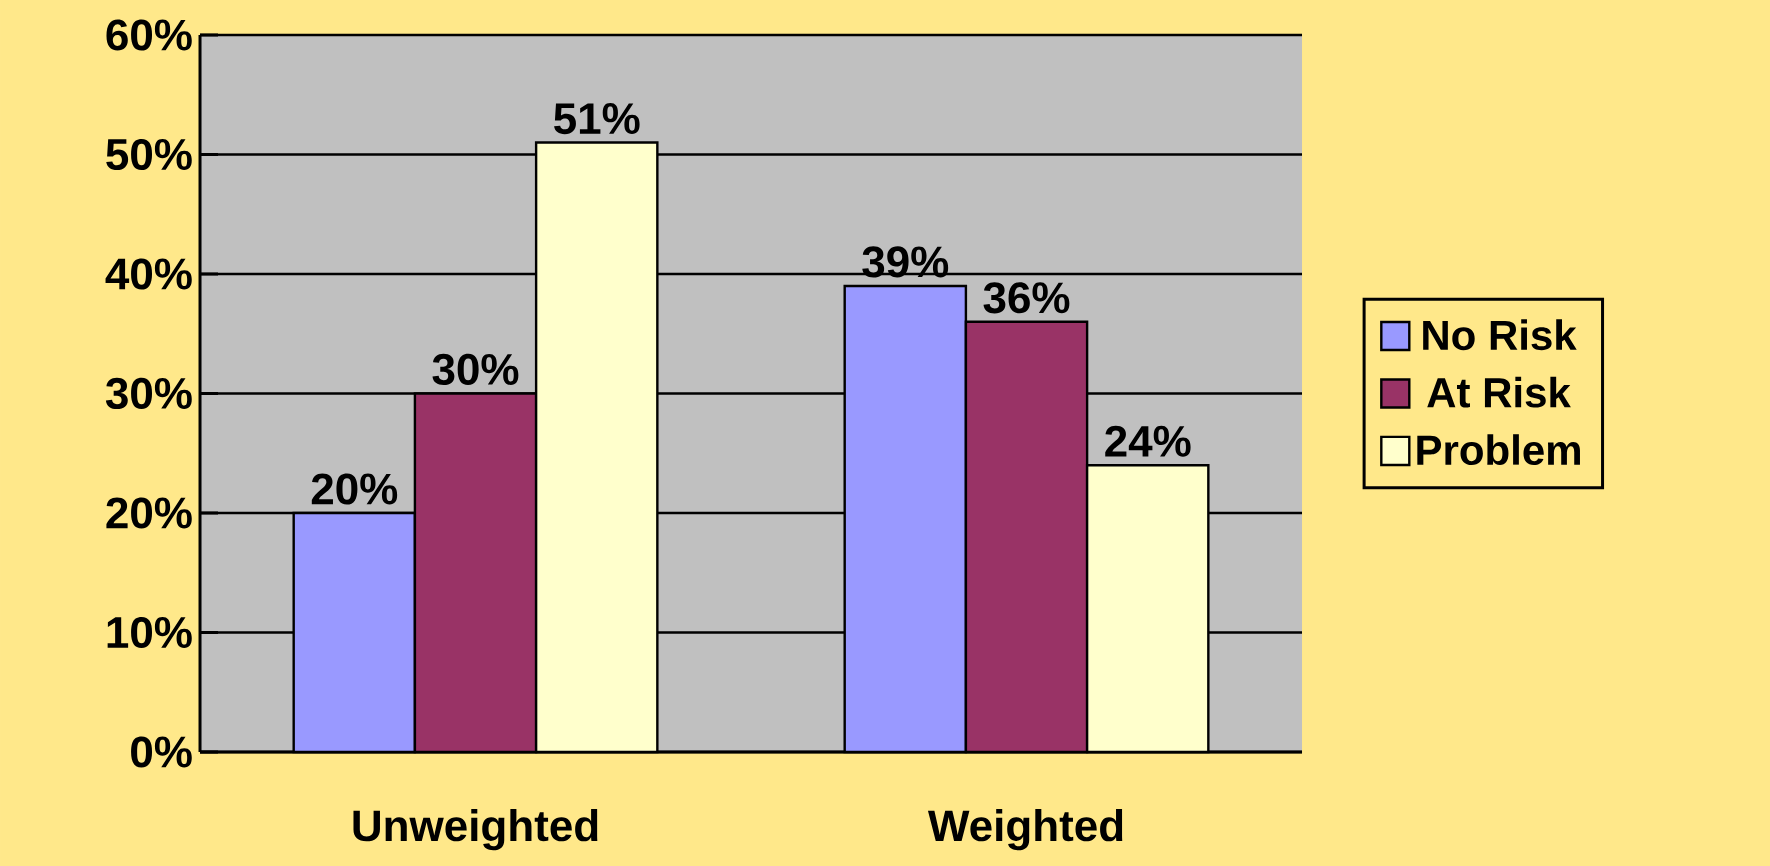 This screenshot has height=866, width=1770. Describe the element at coordinates (148, 274) in the screenshot. I see `y-tick-label: 40%` at that location.